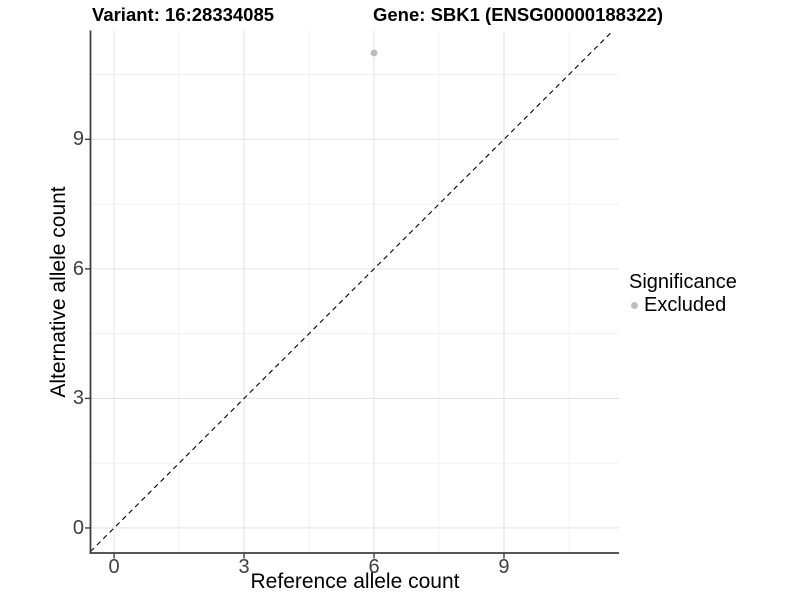 This screenshot has width=800, height=600. What do you see at coordinates (374, 567) in the screenshot?
I see `x-tick-label: 6` at bounding box center [374, 567].